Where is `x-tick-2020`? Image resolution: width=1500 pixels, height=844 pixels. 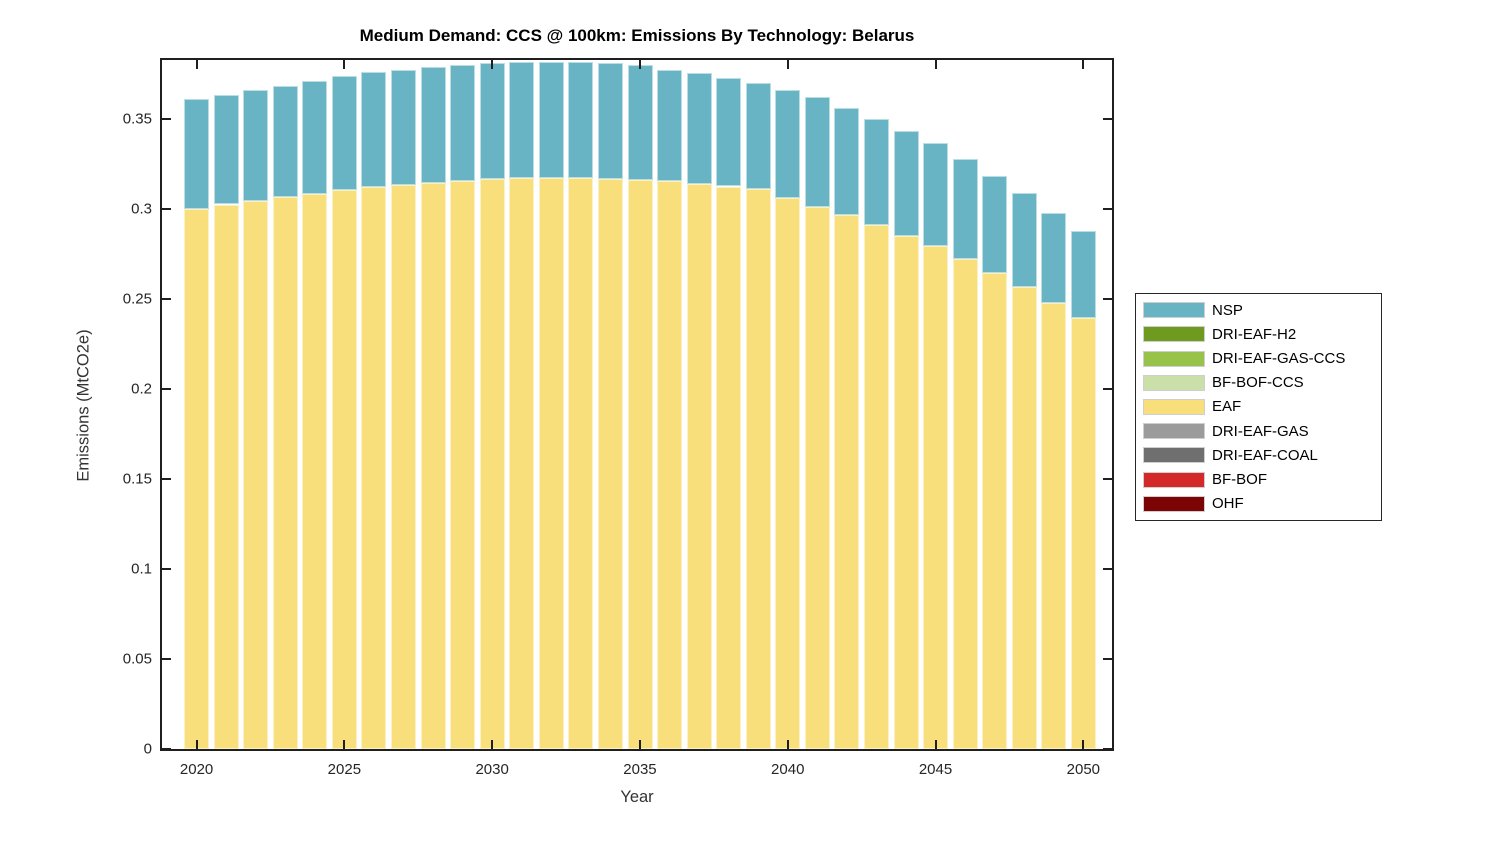 x-tick-2020 is located at coordinates (196, 744).